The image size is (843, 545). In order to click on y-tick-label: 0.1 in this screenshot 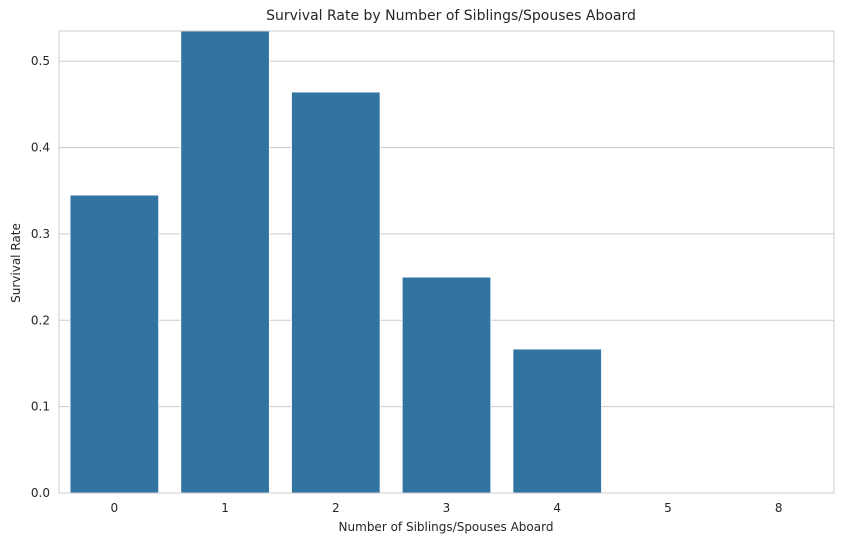, I will do `click(40, 407)`.